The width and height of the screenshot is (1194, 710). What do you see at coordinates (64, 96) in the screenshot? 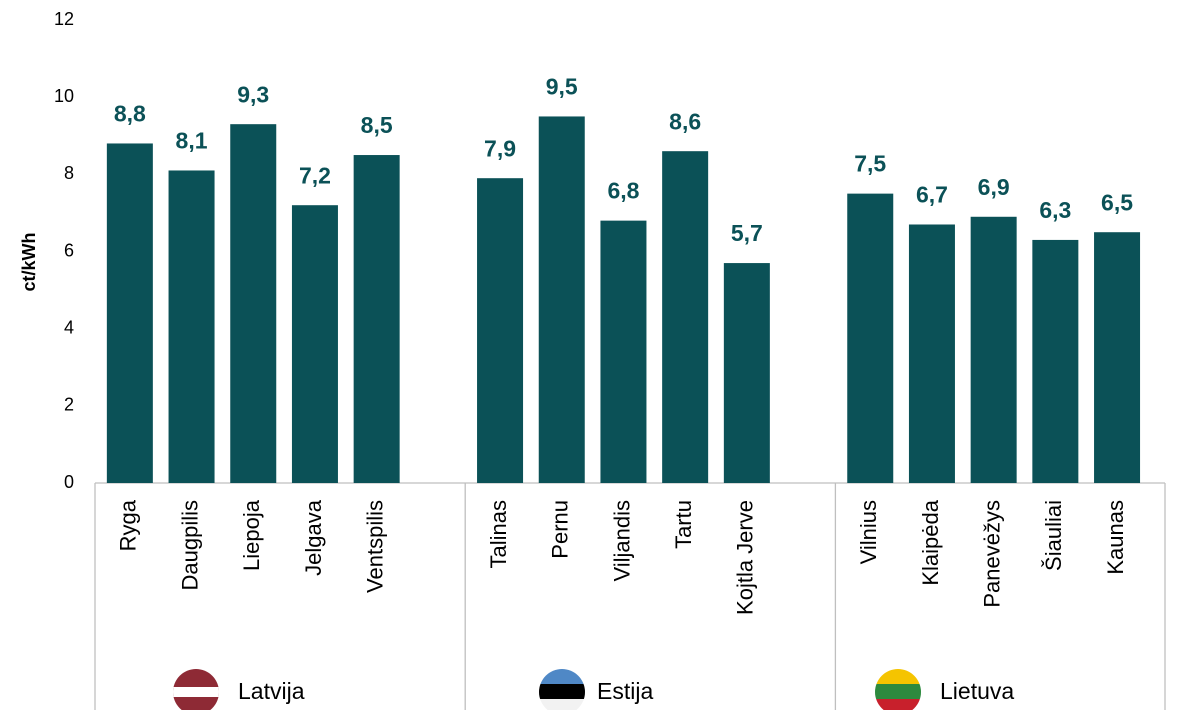
I see `y-tick-label: 10` at bounding box center [64, 96].